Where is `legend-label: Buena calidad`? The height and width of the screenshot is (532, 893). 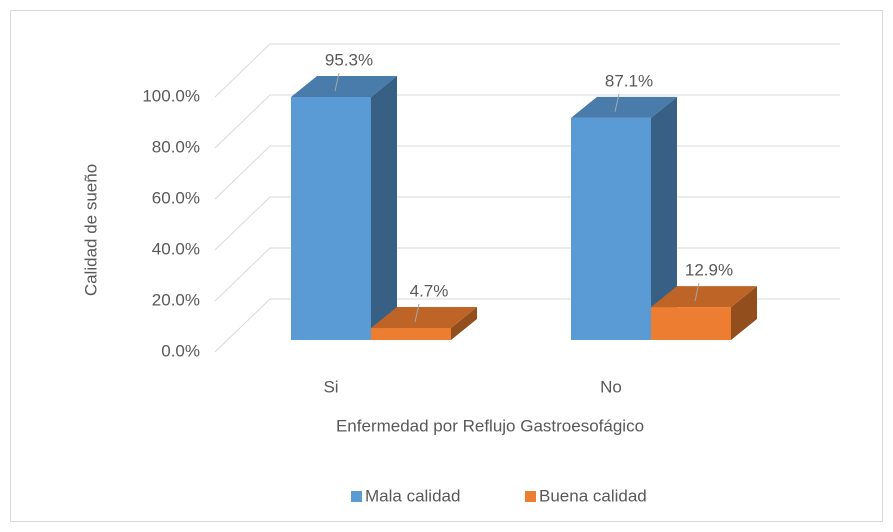
legend-label: Buena calidad is located at coordinates (593, 495).